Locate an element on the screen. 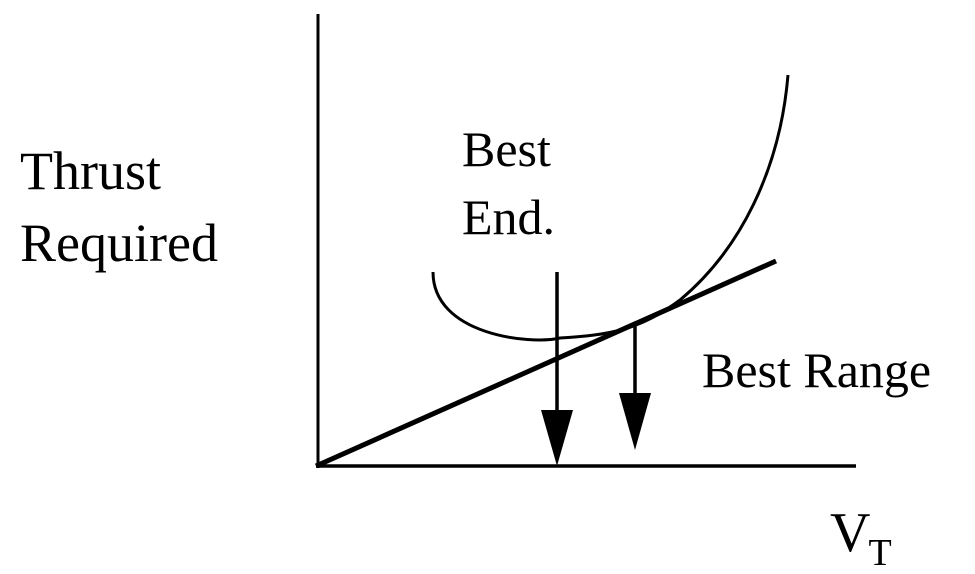  best-range-arrowhead is located at coordinates (635, 421).